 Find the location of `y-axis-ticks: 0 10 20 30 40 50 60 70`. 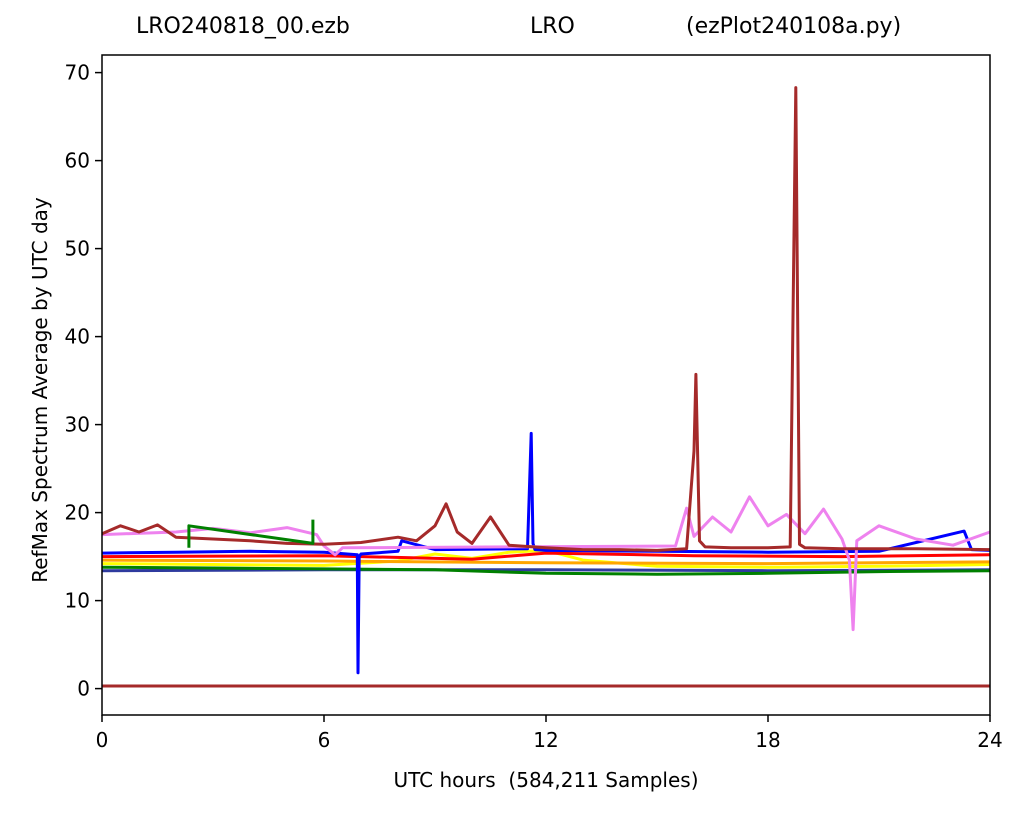

y-axis-ticks: 0 10 20 30 40 50 60 70 is located at coordinates (83, 381).